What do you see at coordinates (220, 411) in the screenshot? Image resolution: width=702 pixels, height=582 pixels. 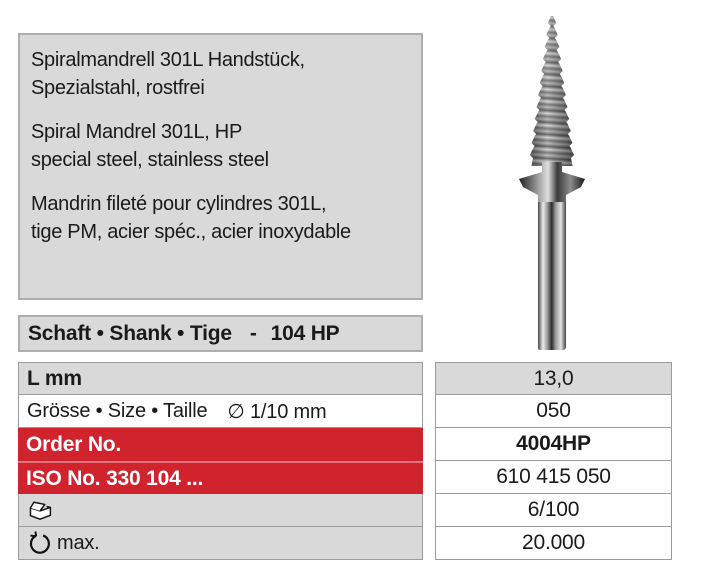 I see `size-label-cell: Grösse • Size • Taille ∅ 1/10 mm` at bounding box center [220, 411].